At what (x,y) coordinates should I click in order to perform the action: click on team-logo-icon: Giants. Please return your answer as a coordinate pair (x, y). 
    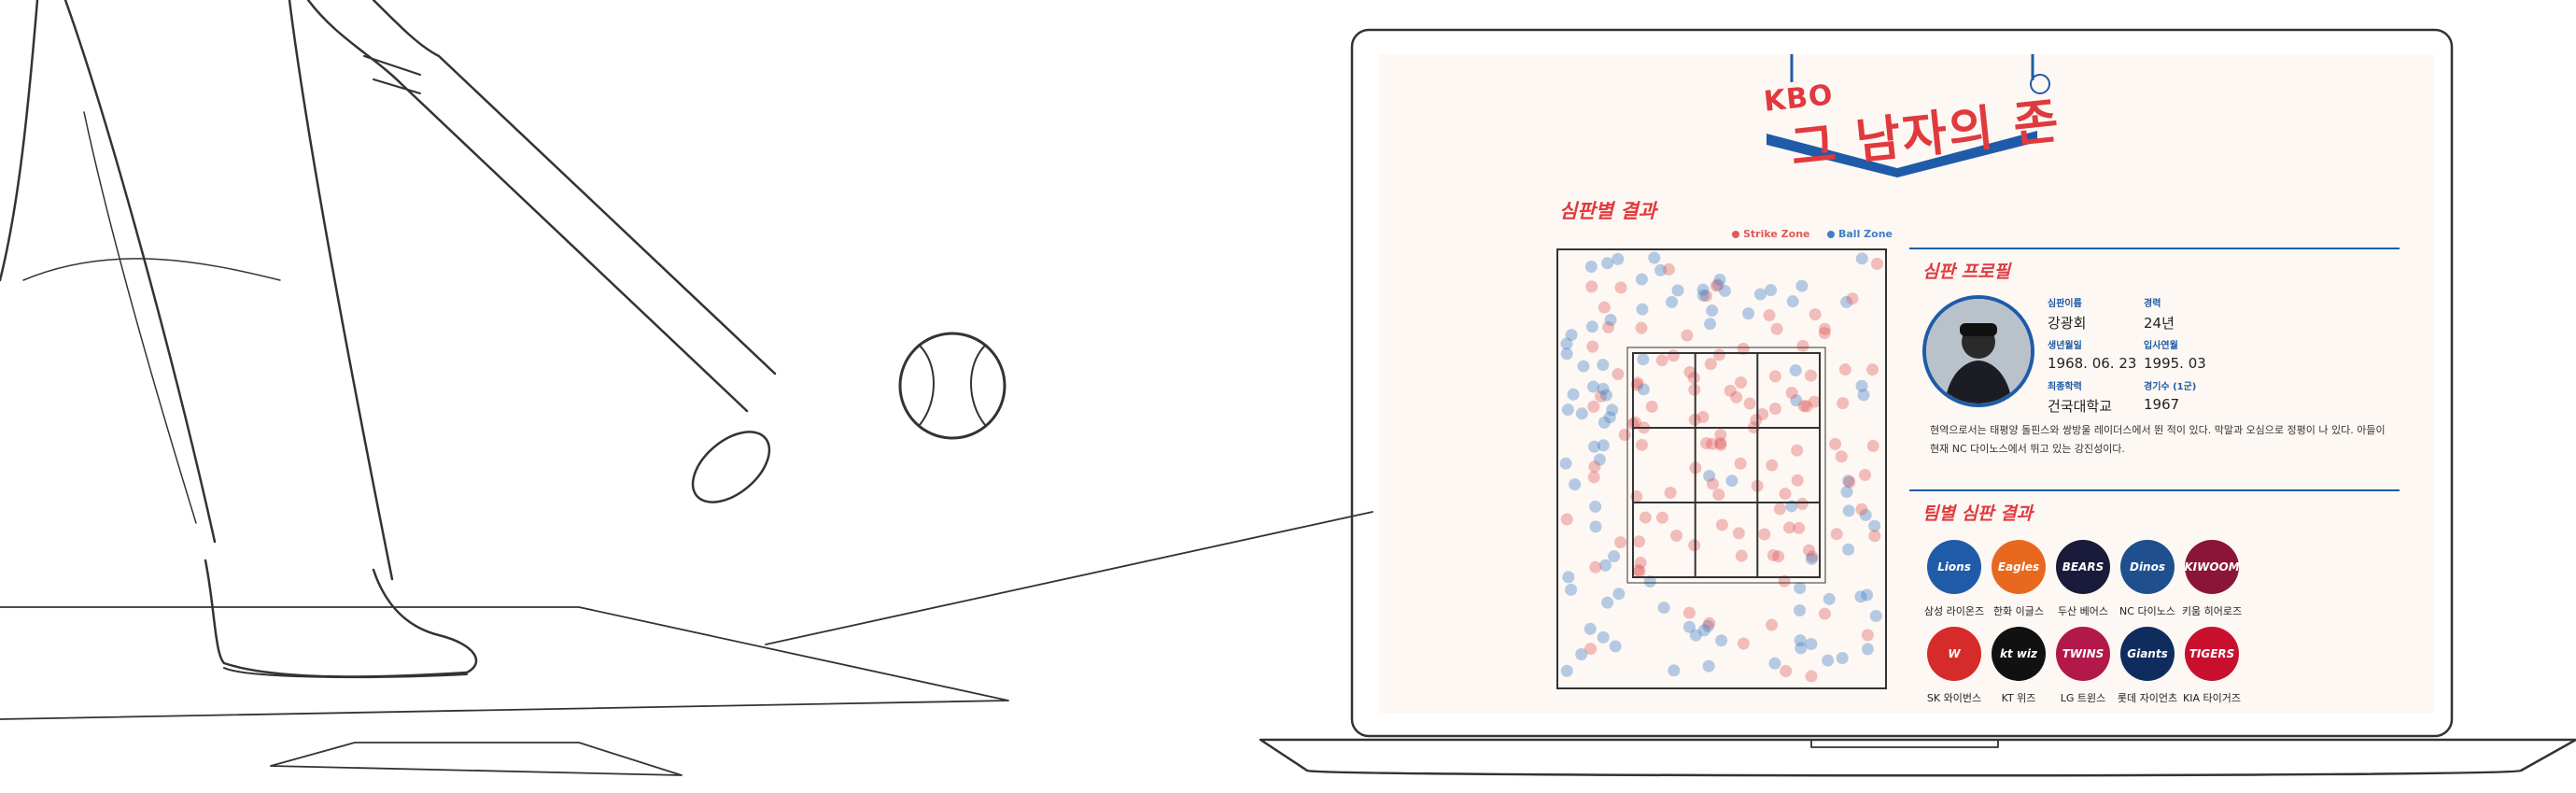
    Looking at the image, I should click on (2148, 654).